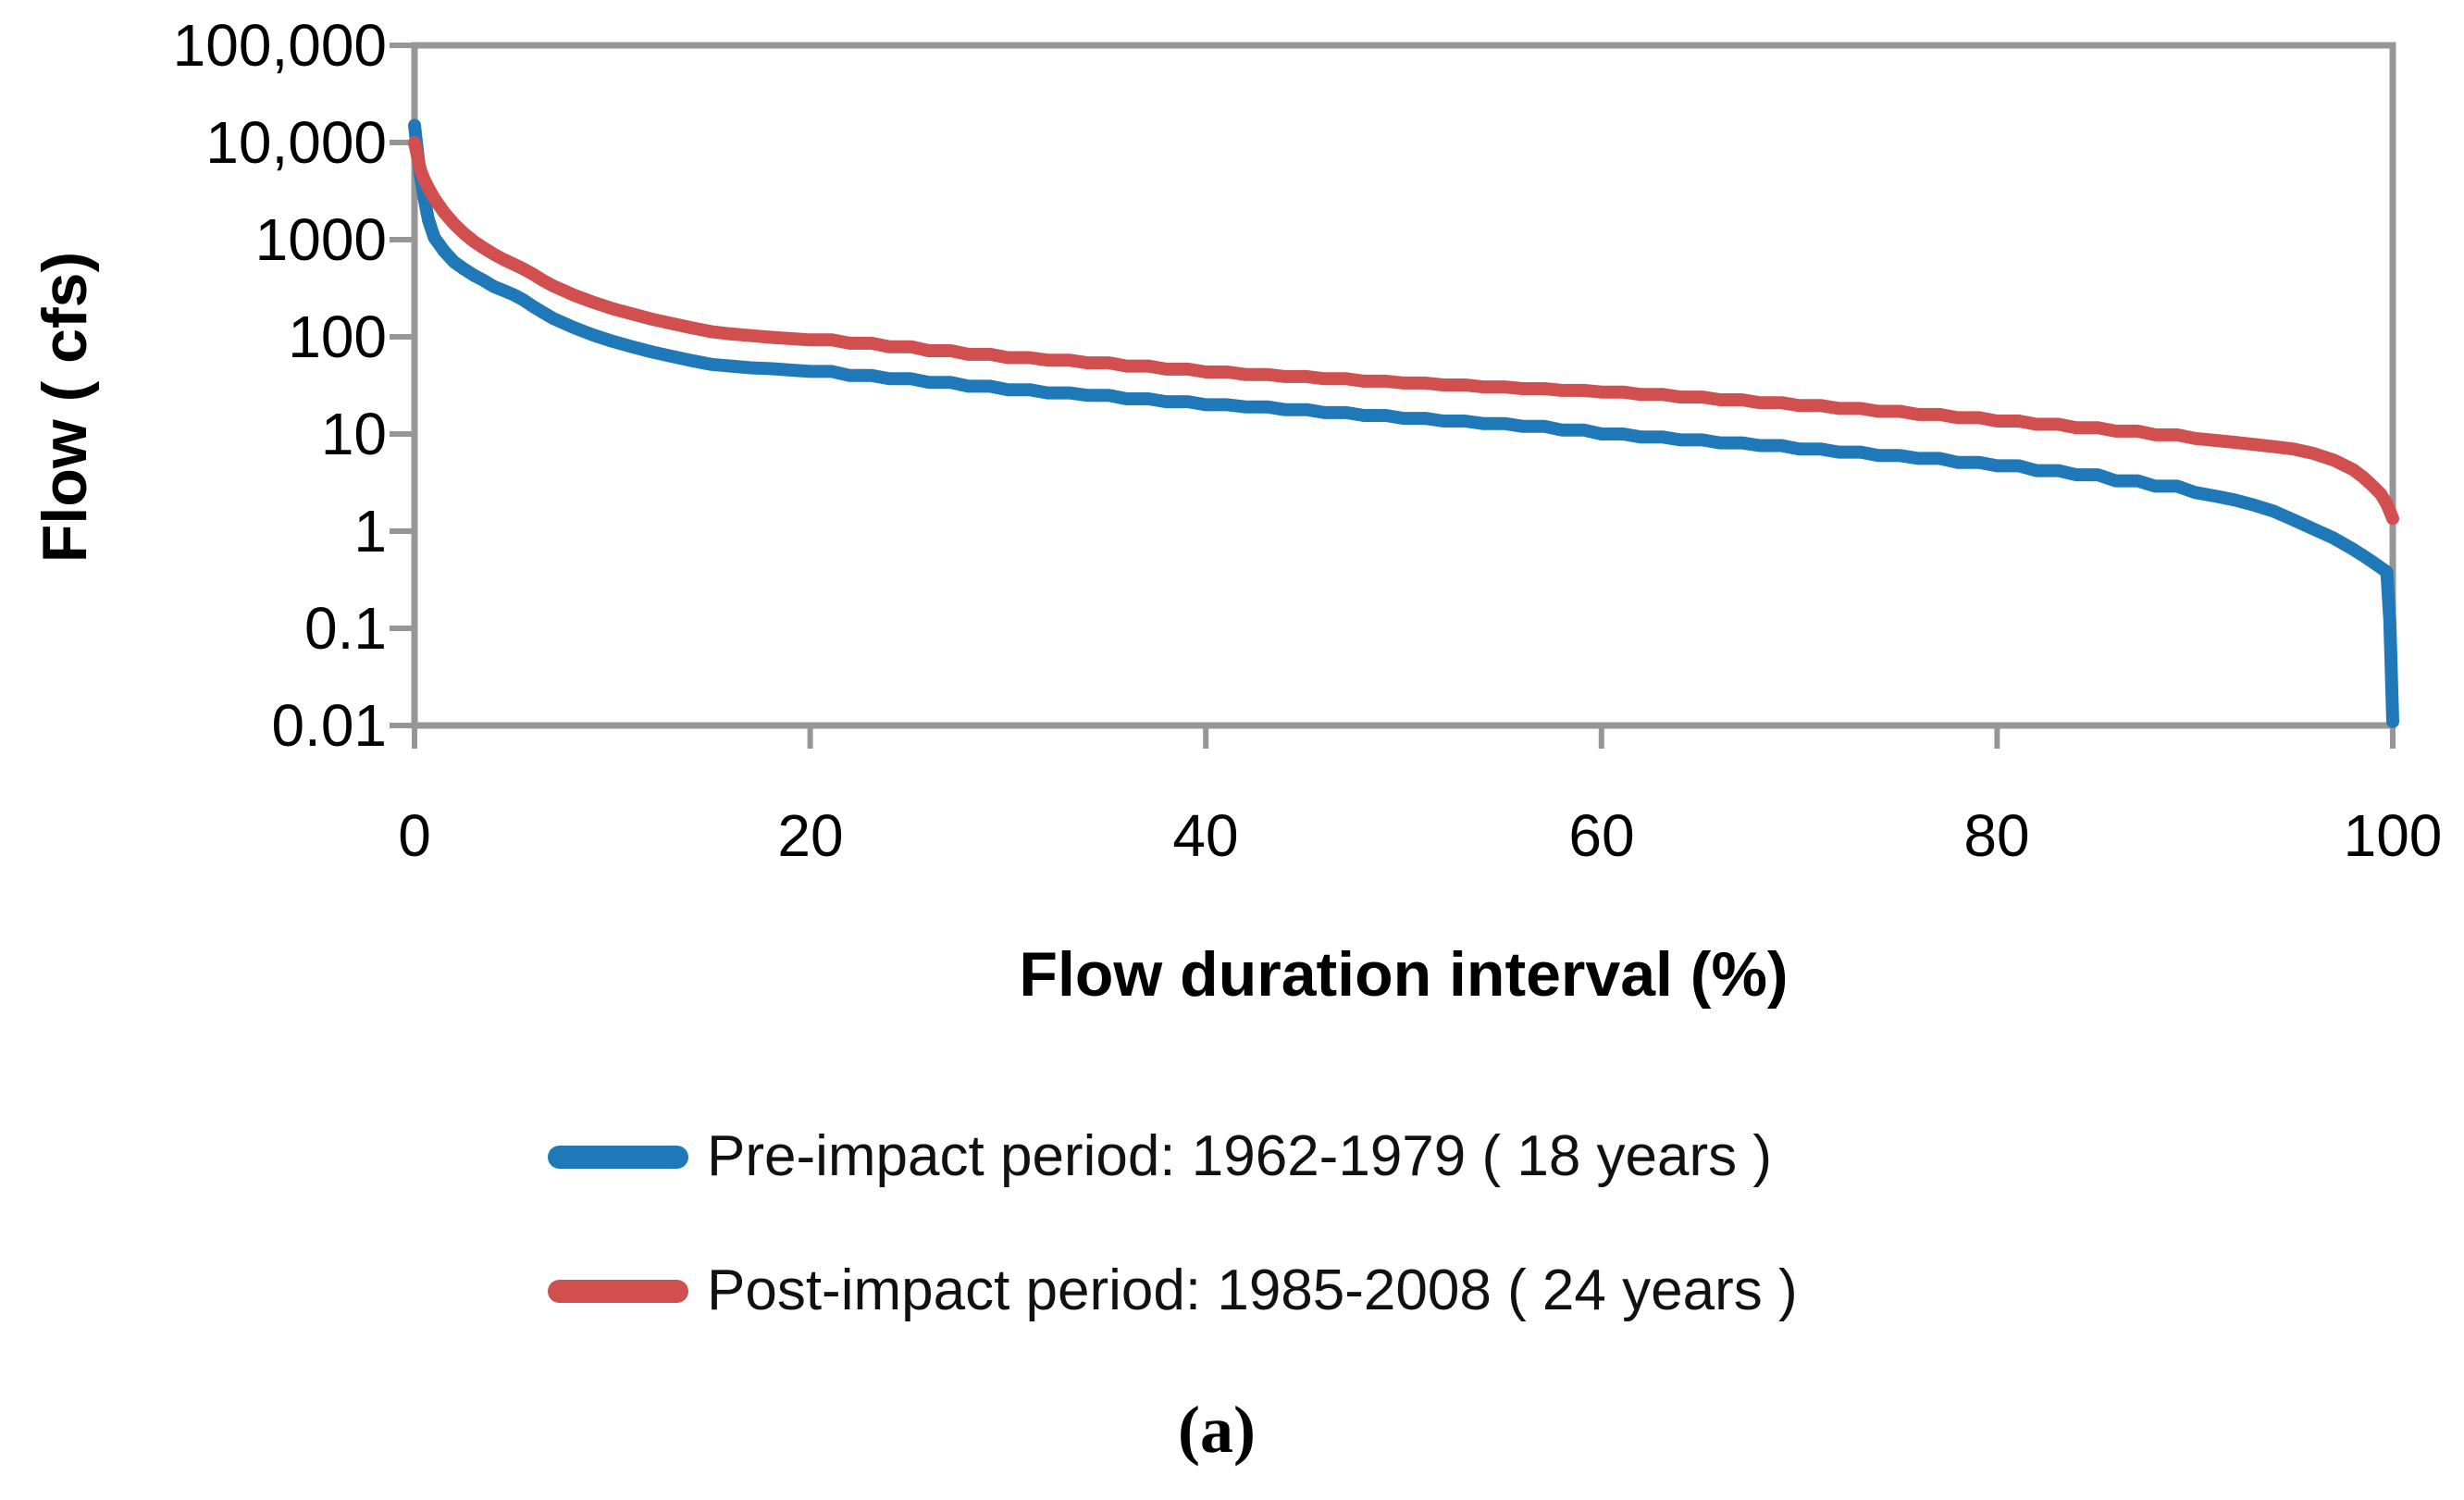 The width and height of the screenshot is (2464, 1500). Describe the element at coordinates (618, 1291) in the screenshot. I see `legend-line-post-impact` at that location.